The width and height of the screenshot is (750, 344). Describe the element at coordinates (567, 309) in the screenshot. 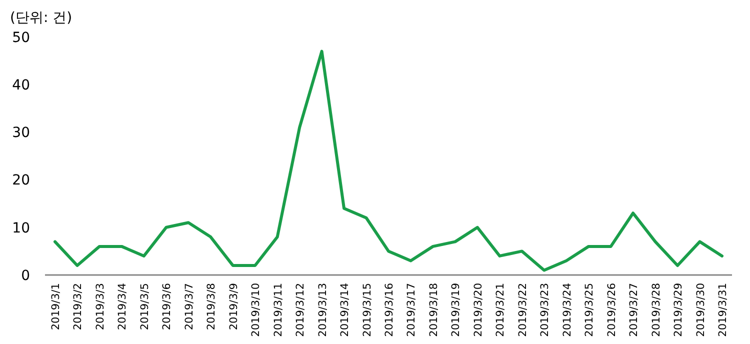

I see `x-tick-label: 2019/3/24` at that location.